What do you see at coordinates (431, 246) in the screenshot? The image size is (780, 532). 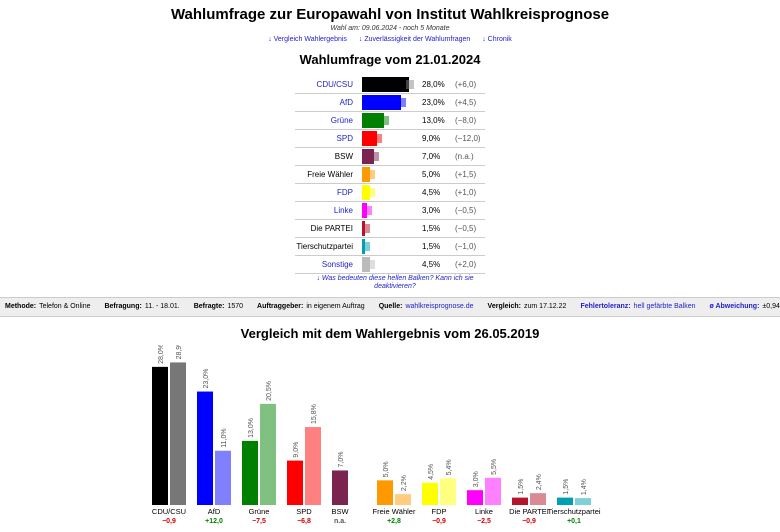 I see `poll-value: 1,5%` at bounding box center [431, 246].